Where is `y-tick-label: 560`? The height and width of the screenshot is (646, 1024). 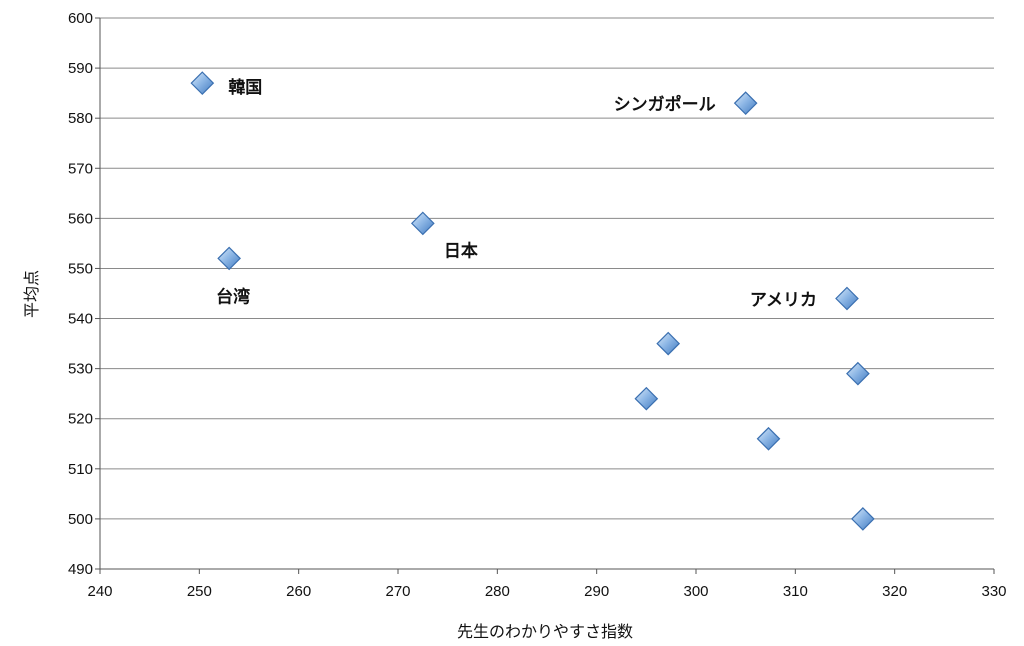 y-tick-label: 560 is located at coordinates (80, 218).